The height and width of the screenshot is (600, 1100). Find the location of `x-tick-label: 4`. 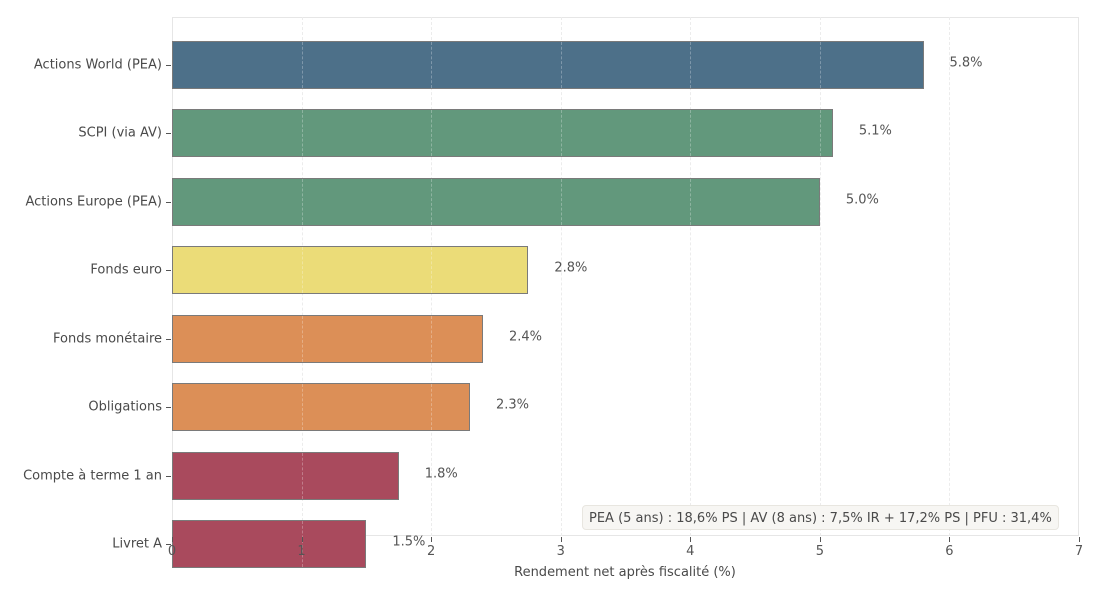

x-tick-label: 4 is located at coordinates (690, 551).